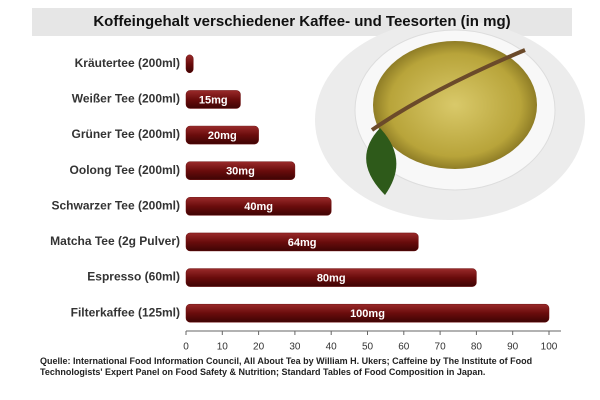 This screenshot has height=400, width=600. Describe the element at coordinates (259, 347) in the screenshot. I see `x-tick-label: 20` at that location.